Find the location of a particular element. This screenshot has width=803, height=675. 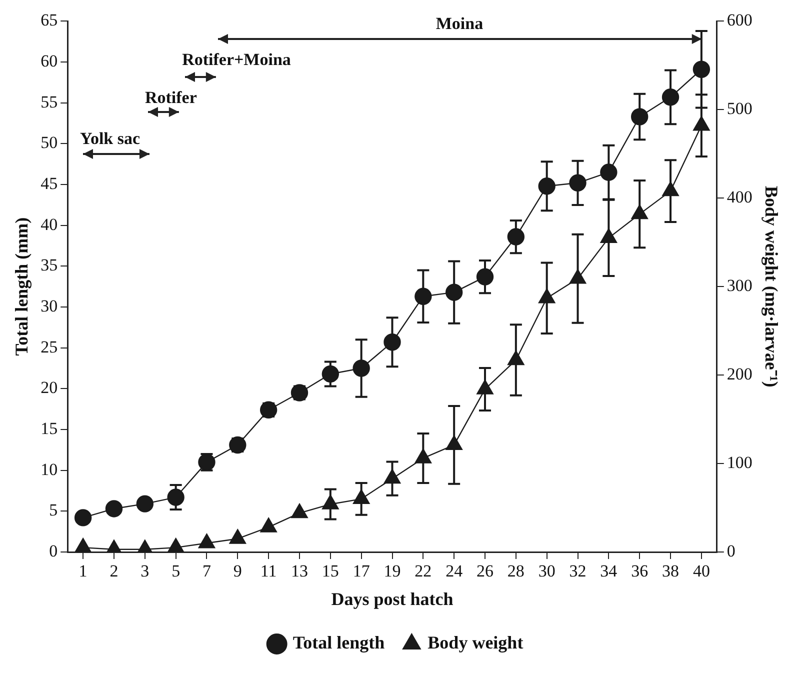

legend-label: Body weight is located at coordinates (476, 642).